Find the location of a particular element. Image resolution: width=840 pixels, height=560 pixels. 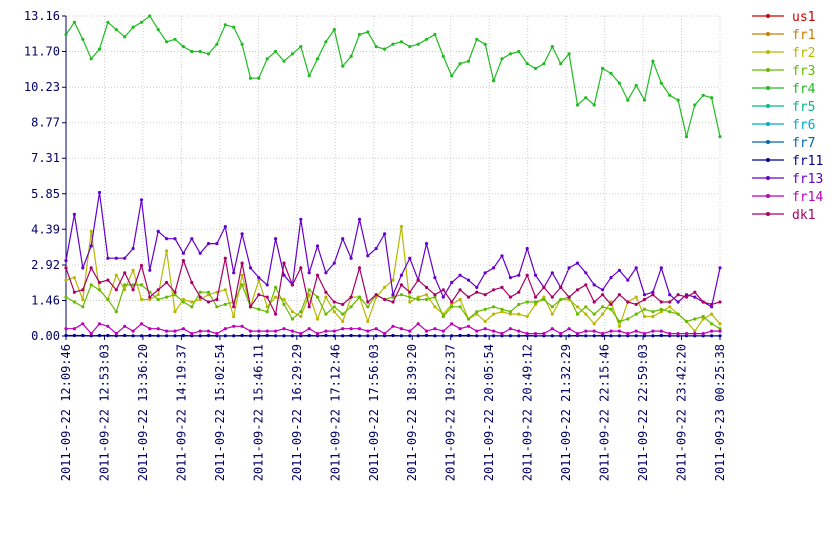

legend-label-fr1: fr1 is located at coordinates (803, 35).